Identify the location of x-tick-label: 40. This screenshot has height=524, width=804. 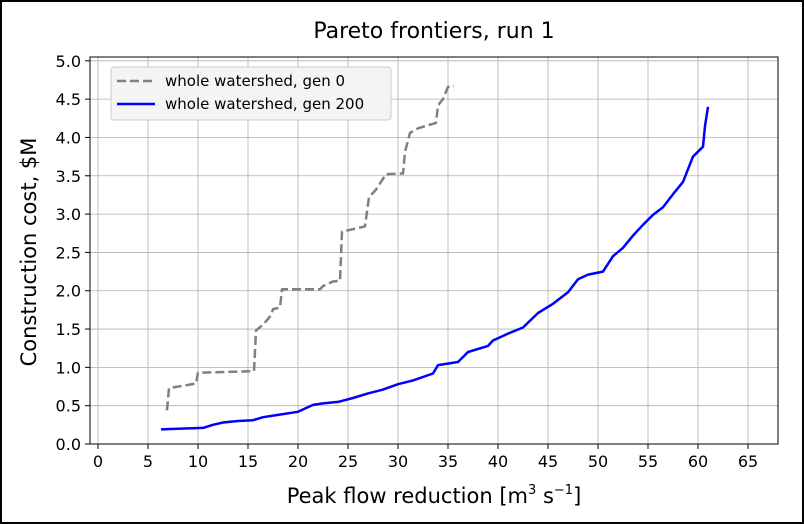
(498, 461).